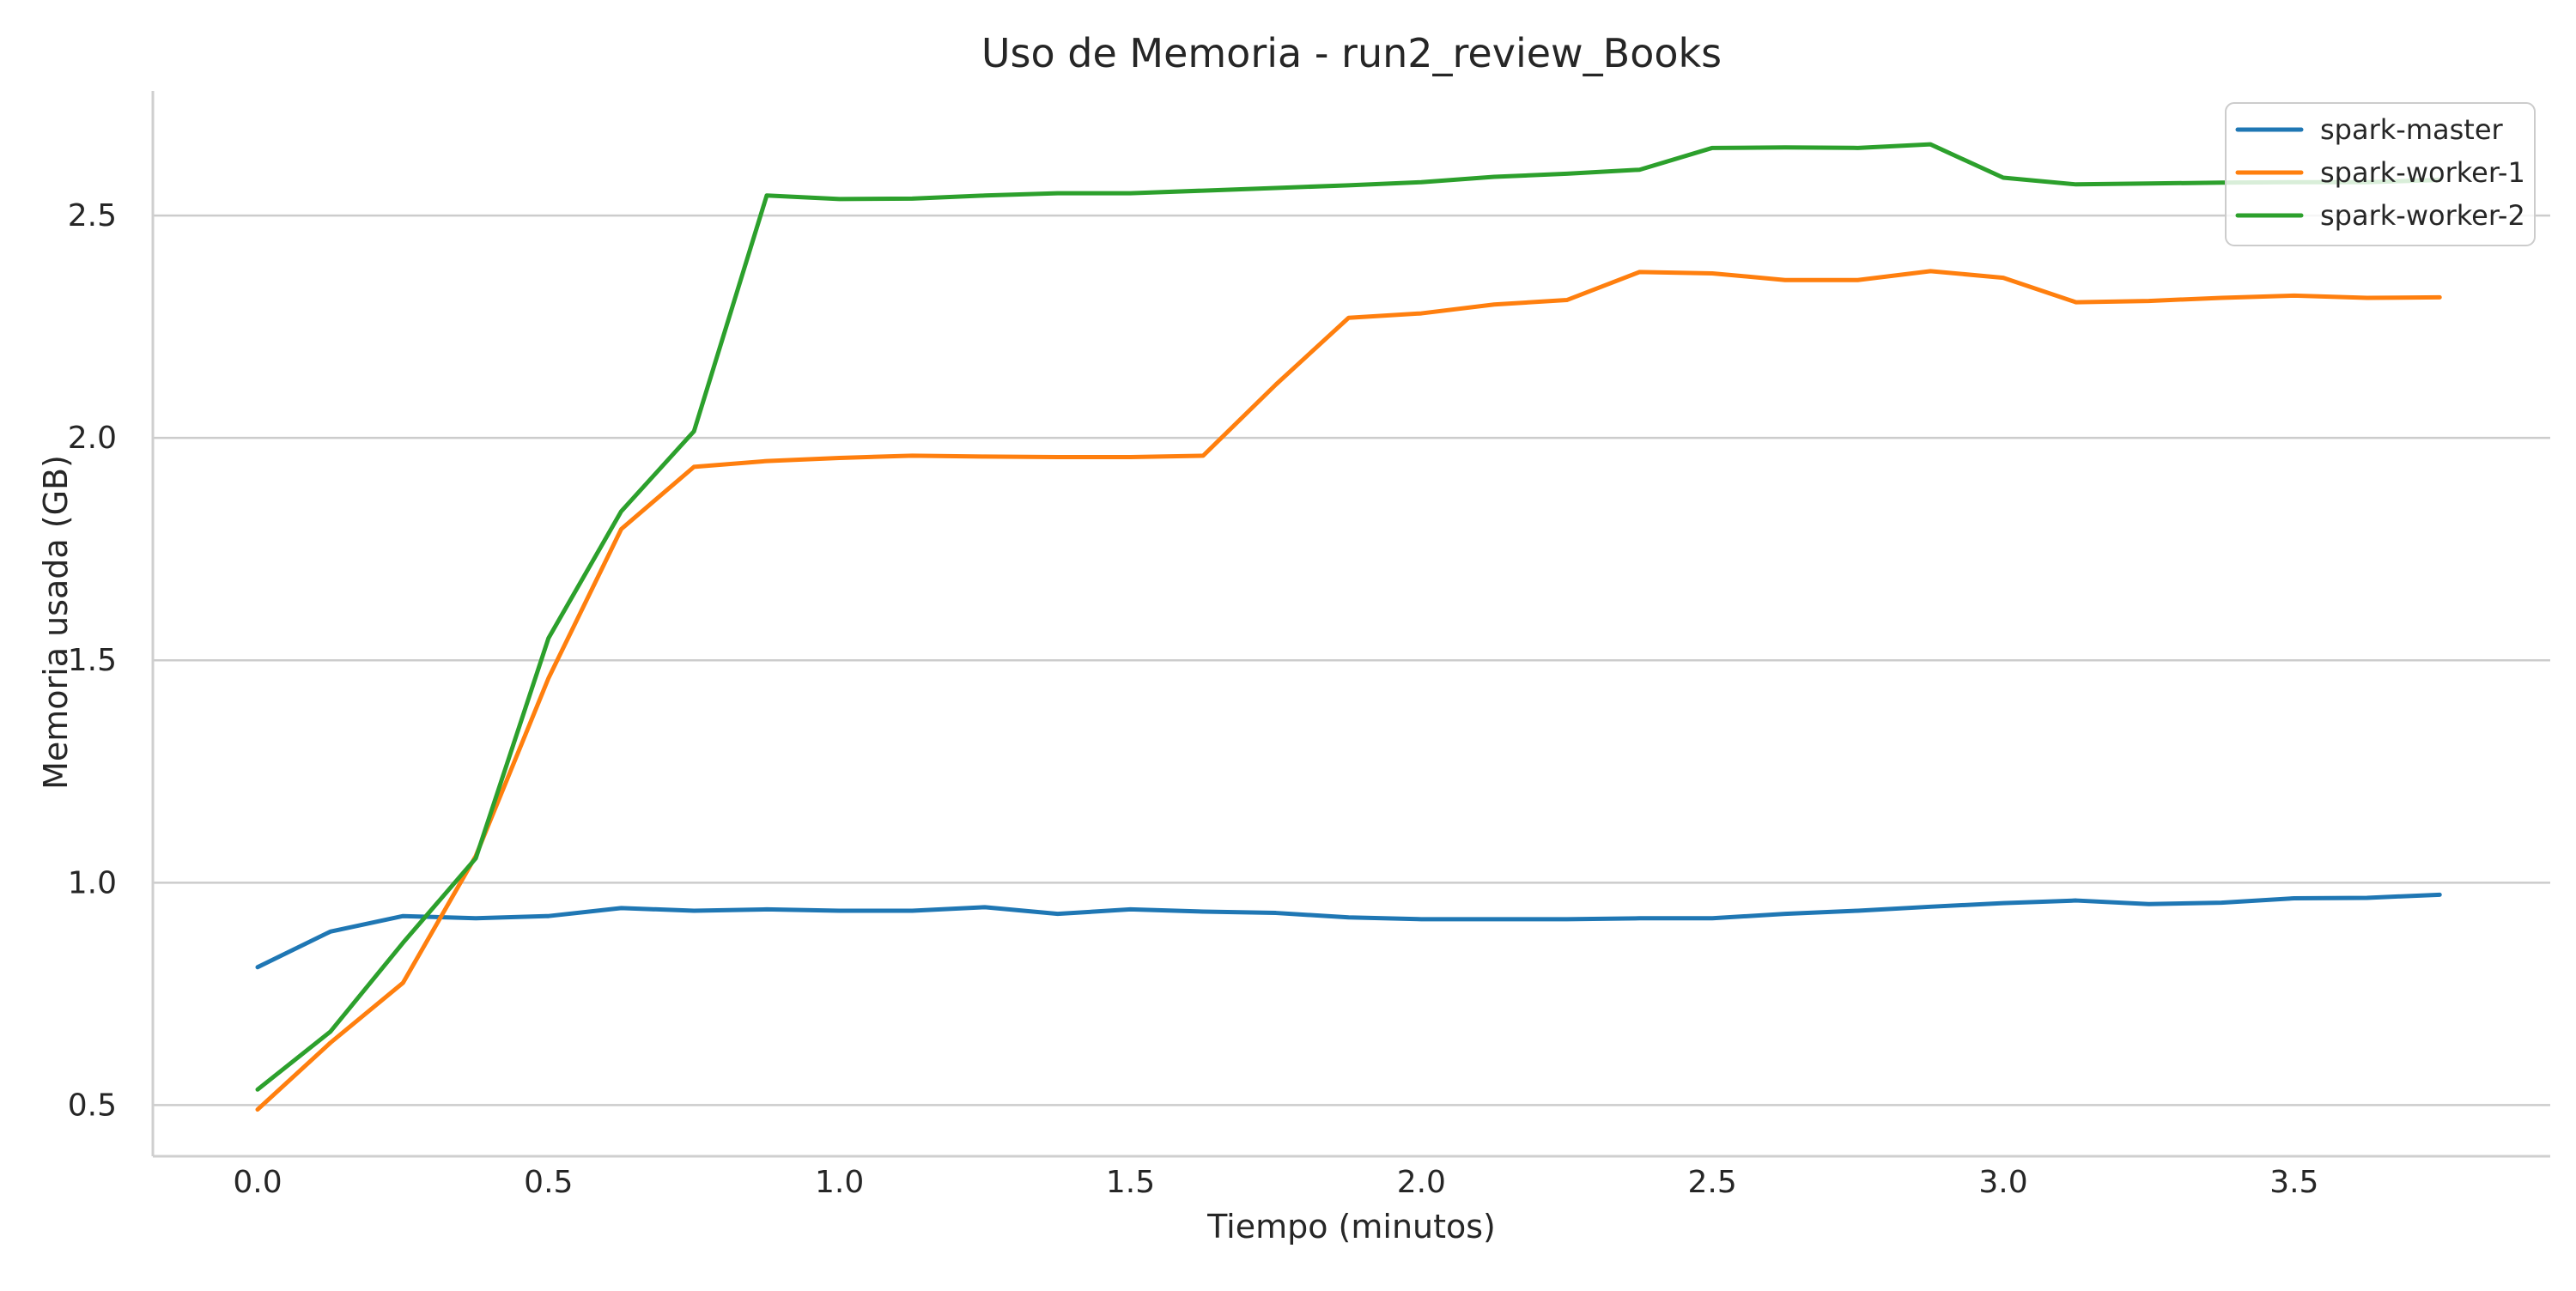  Describe the element at coordinates (1422, 1182) in the screenshot. I see `x-tick-label: 2.0` at that location.